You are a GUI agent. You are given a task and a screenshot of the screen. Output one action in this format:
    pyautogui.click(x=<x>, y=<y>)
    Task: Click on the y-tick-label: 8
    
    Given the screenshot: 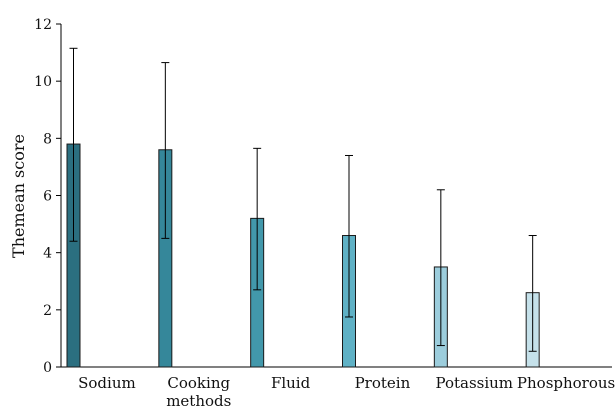 What is the action you would take?
    pyautogui.click(x=47, y=139)
    